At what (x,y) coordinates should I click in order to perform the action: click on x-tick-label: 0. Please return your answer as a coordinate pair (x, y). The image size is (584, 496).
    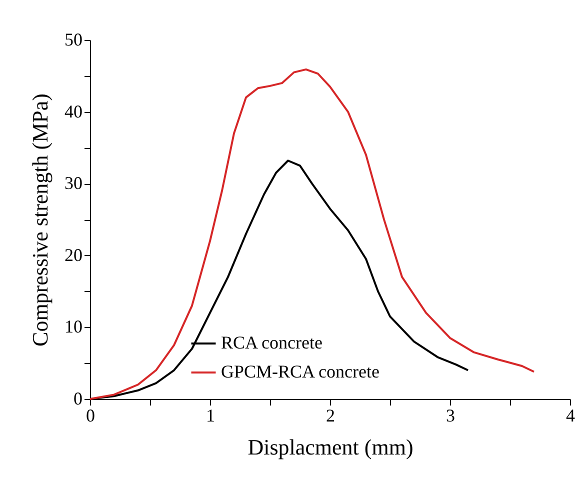
    Looking at the image, I should click on (90, 416).